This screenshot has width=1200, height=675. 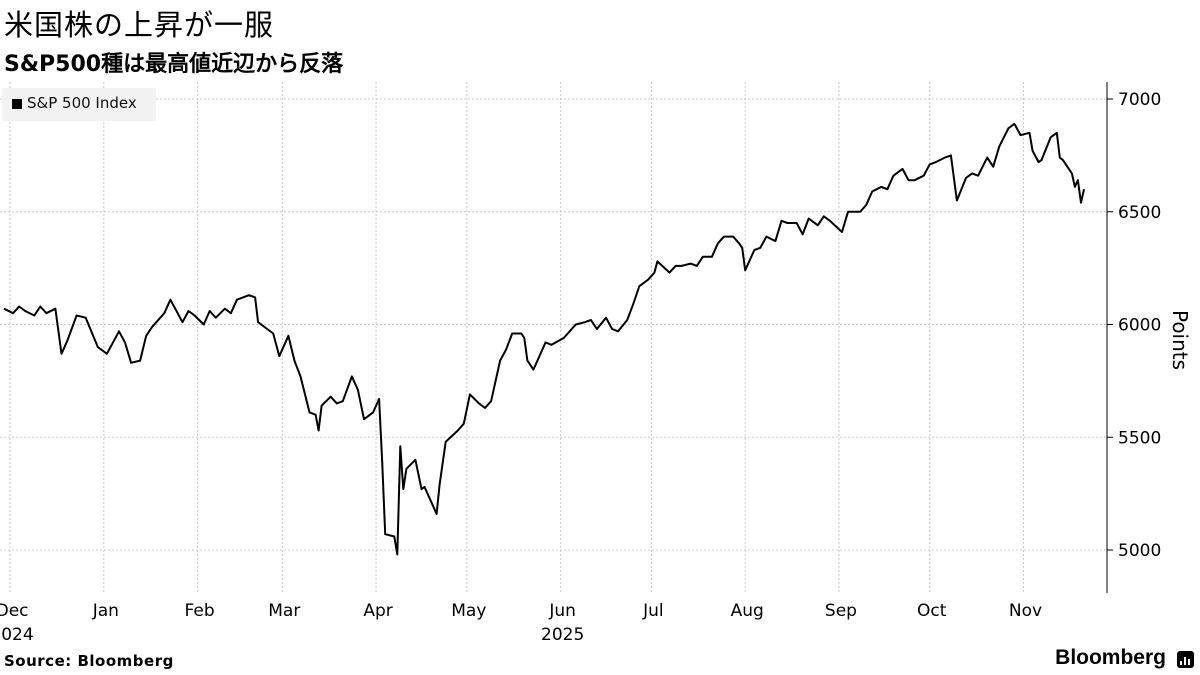 I want to click on x-tick-label: Aug, so click(x=747, y=611).